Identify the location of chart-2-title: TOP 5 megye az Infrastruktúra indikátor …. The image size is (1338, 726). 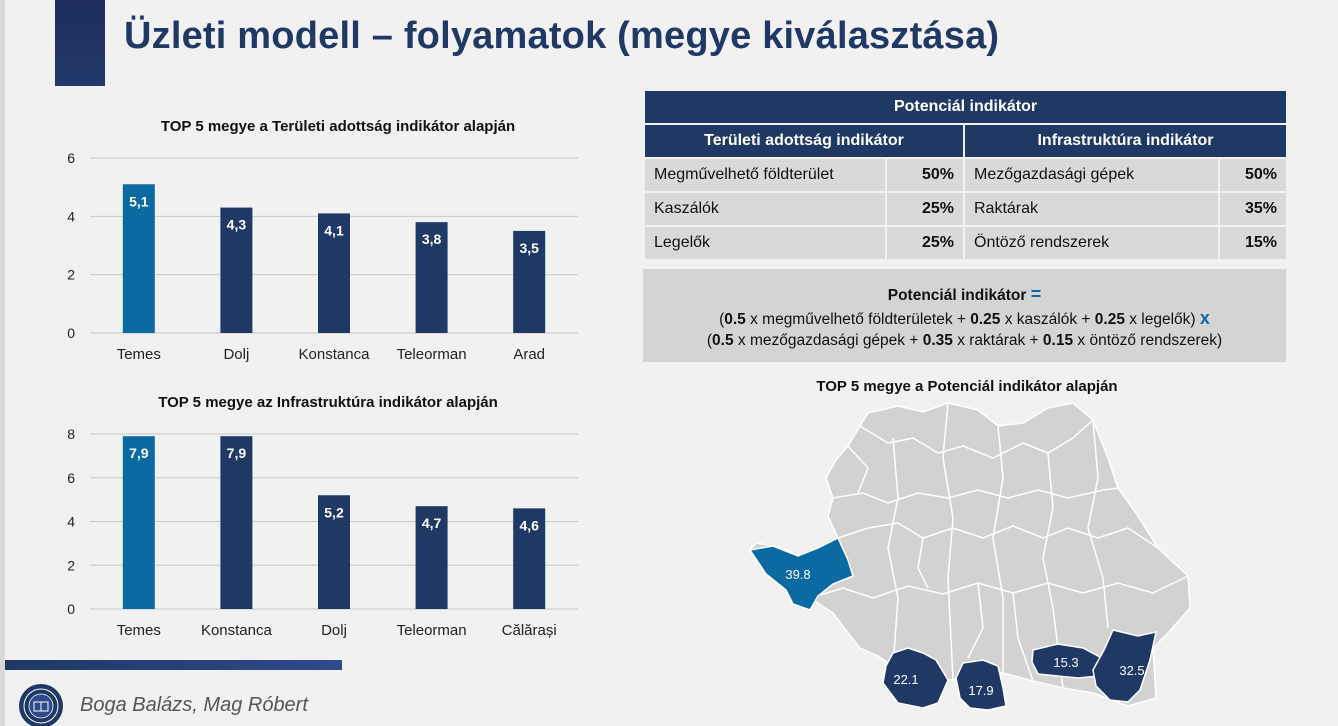
(328, 402).